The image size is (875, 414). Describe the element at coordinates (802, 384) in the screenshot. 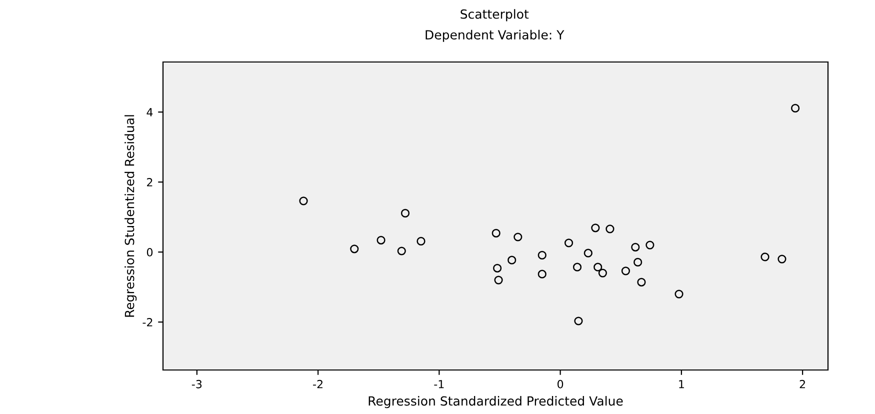

I see `x-tick-label: 2` at that location.